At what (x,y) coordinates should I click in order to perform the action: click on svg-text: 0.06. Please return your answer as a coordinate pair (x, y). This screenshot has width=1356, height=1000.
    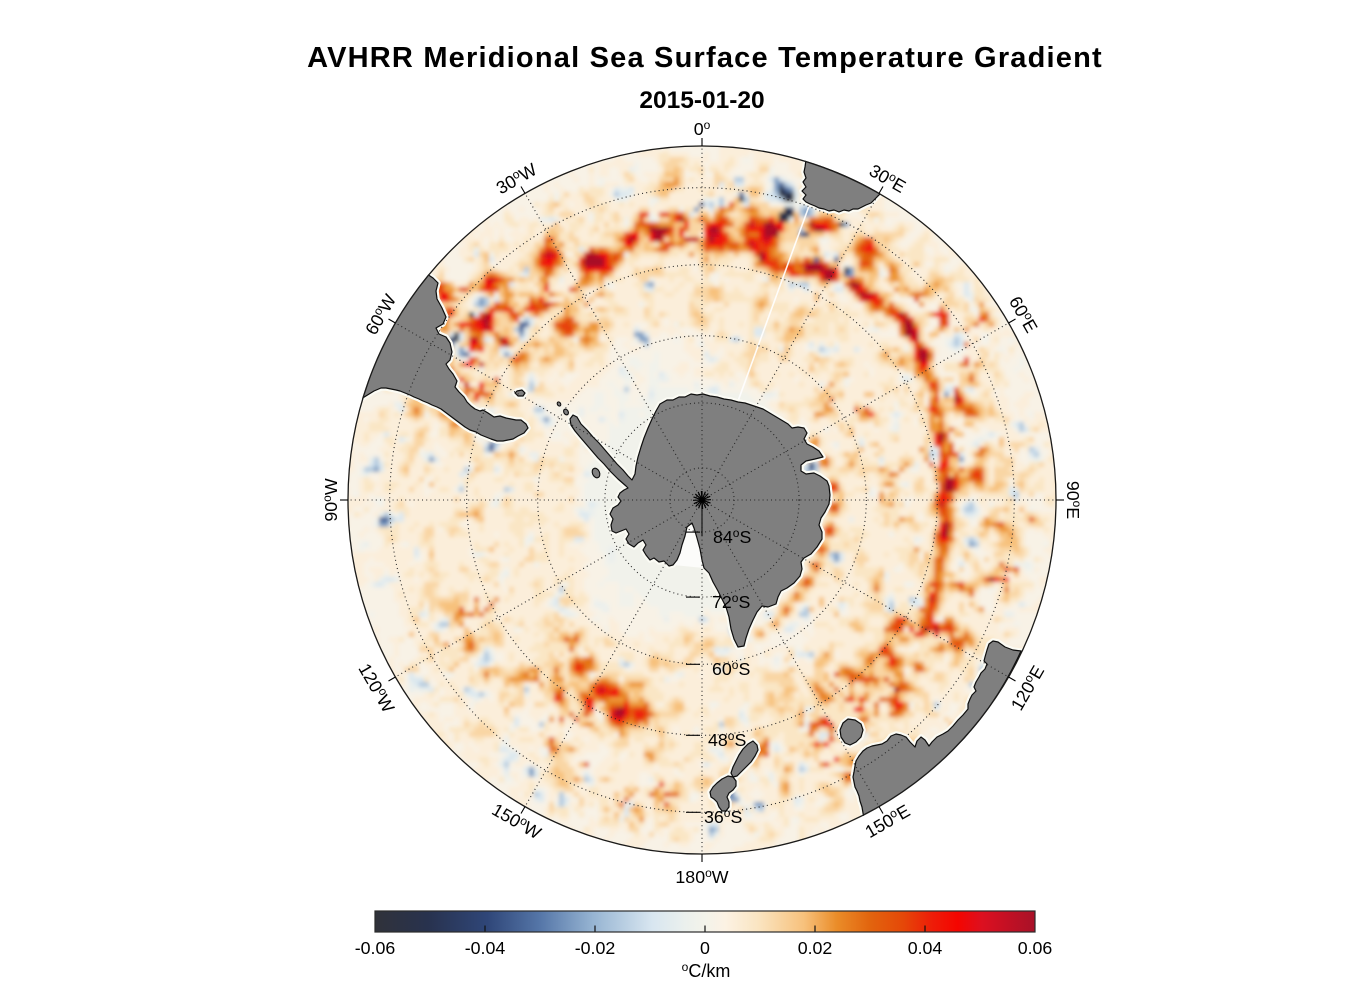
    Looking at the image, I should click on (1035, 948).